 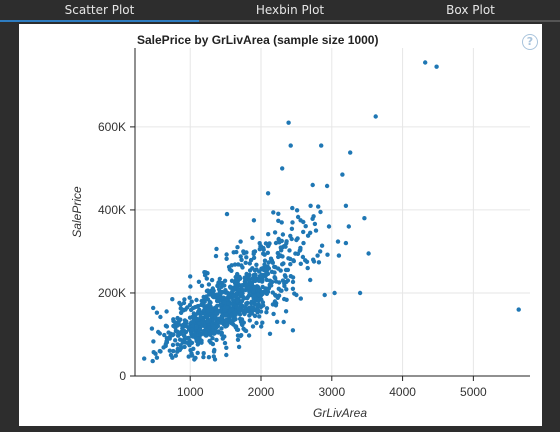 What do you see at coordinates (470, 11) in the screenshot?
I see `tab-box-plot: Box Plot` at bounding box center [470, 11].